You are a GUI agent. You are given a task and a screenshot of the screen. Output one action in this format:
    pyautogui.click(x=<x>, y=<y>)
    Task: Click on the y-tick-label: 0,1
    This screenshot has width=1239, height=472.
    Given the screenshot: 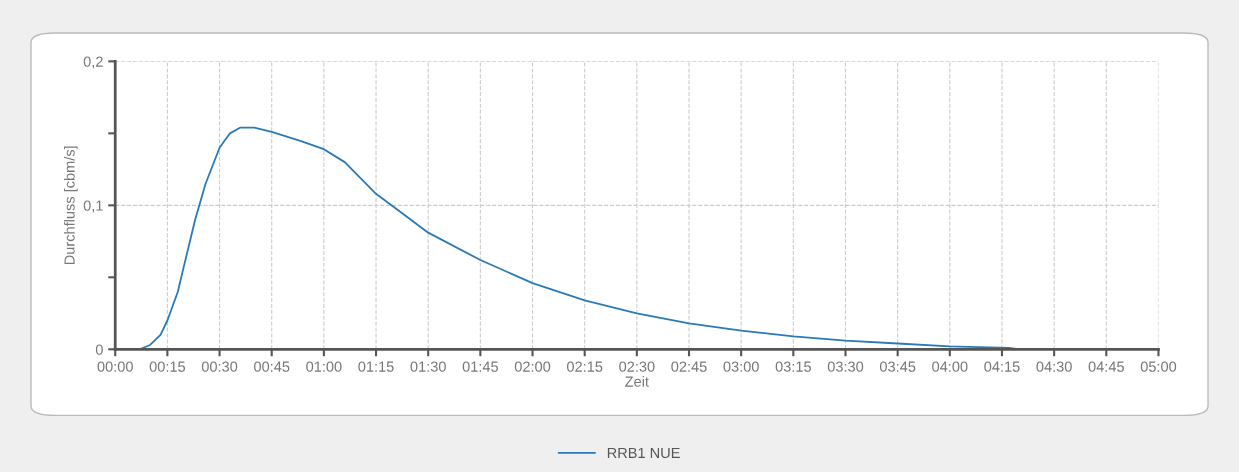 What is the action you would take?
    pyautogui.click(x=93, y=206)
    